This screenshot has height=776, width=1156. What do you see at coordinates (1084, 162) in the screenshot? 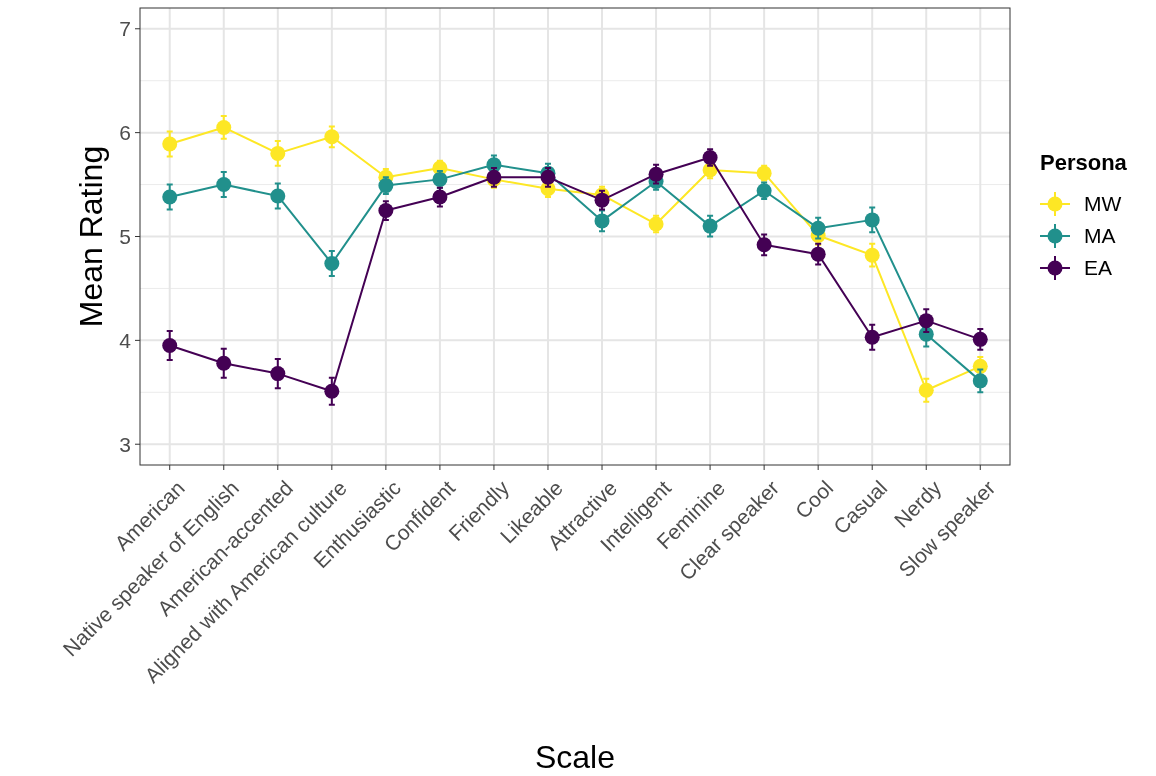
I see `legend-title: Persona` at bounding box center [1084, 162].